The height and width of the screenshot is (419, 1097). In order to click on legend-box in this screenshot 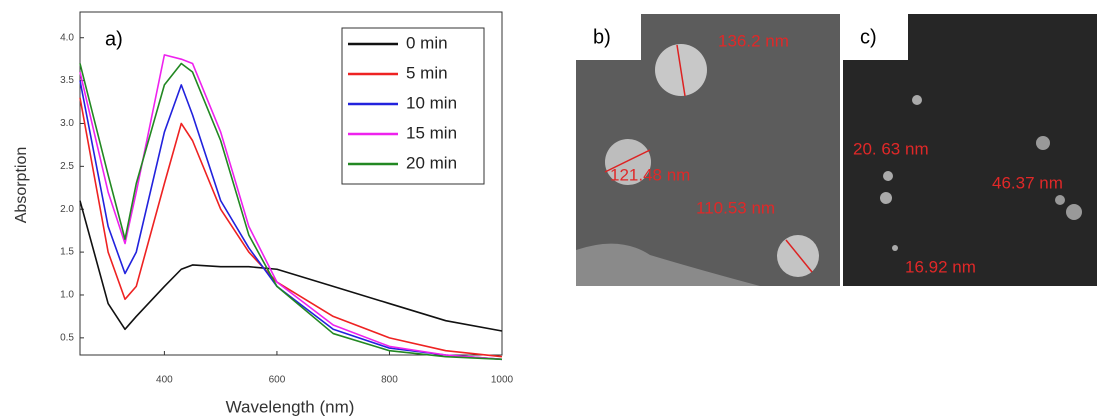, I will do `click(413, 106)`.